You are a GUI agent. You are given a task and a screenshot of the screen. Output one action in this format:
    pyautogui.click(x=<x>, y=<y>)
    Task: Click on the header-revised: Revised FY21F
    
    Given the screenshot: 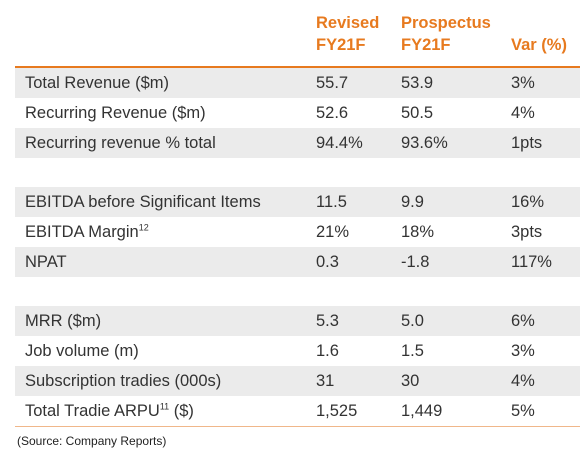 What is the action you would take?
    pyautogui.click(x=347, y=34)
    